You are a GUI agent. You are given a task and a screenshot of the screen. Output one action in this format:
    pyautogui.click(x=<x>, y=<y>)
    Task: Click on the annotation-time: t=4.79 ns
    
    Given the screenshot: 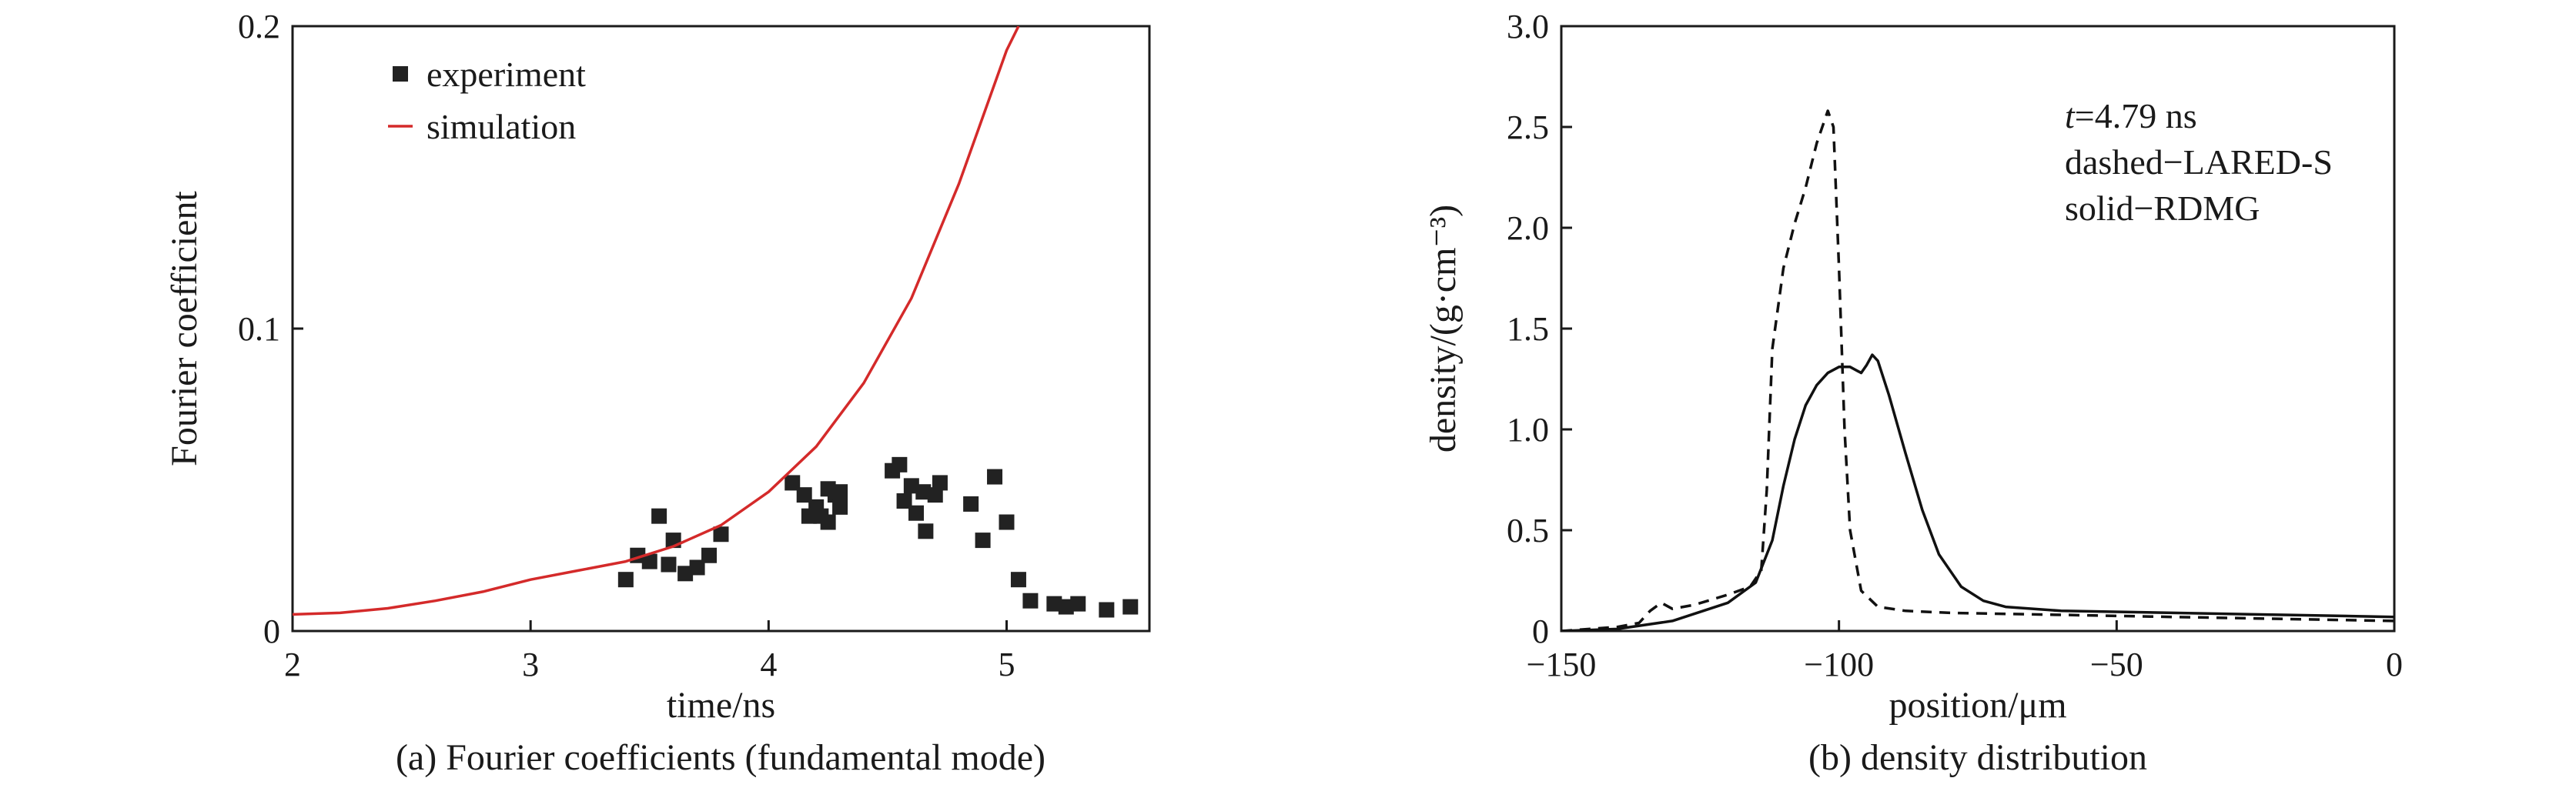 What is the action you would take?
    pyautogui.click(x=2131, y=115)
    